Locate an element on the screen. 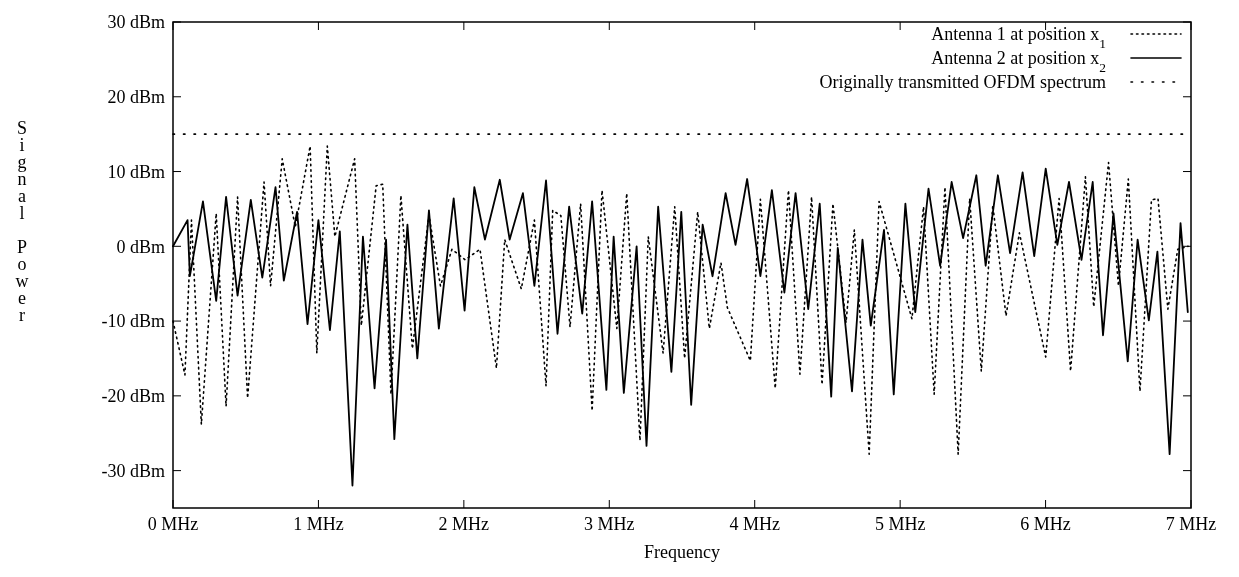  y-tick-label: 20 dBm is located at coordinates (136, 97).